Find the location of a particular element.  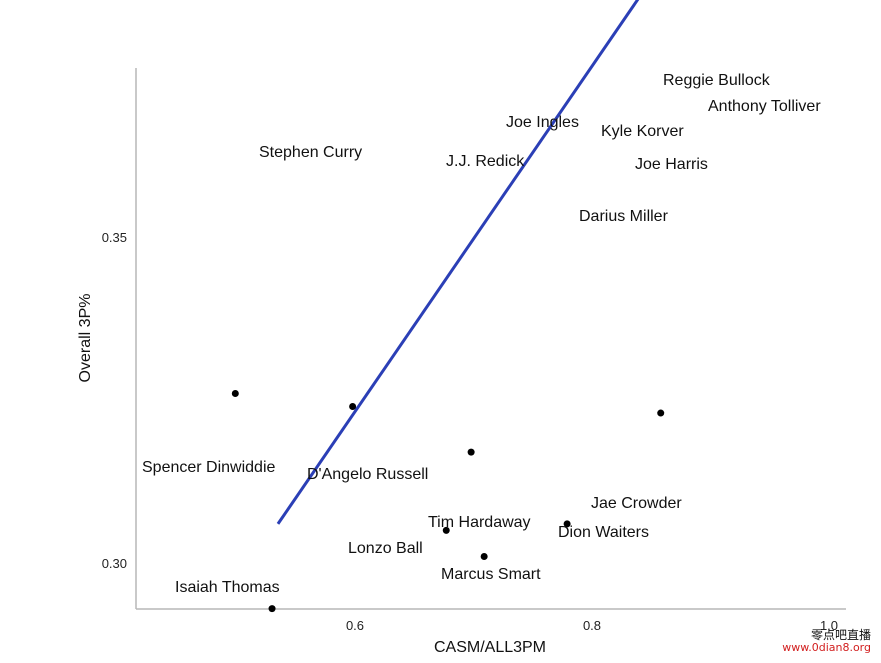

x-tick-label: 1.0 is located at coordinates (829, 625).